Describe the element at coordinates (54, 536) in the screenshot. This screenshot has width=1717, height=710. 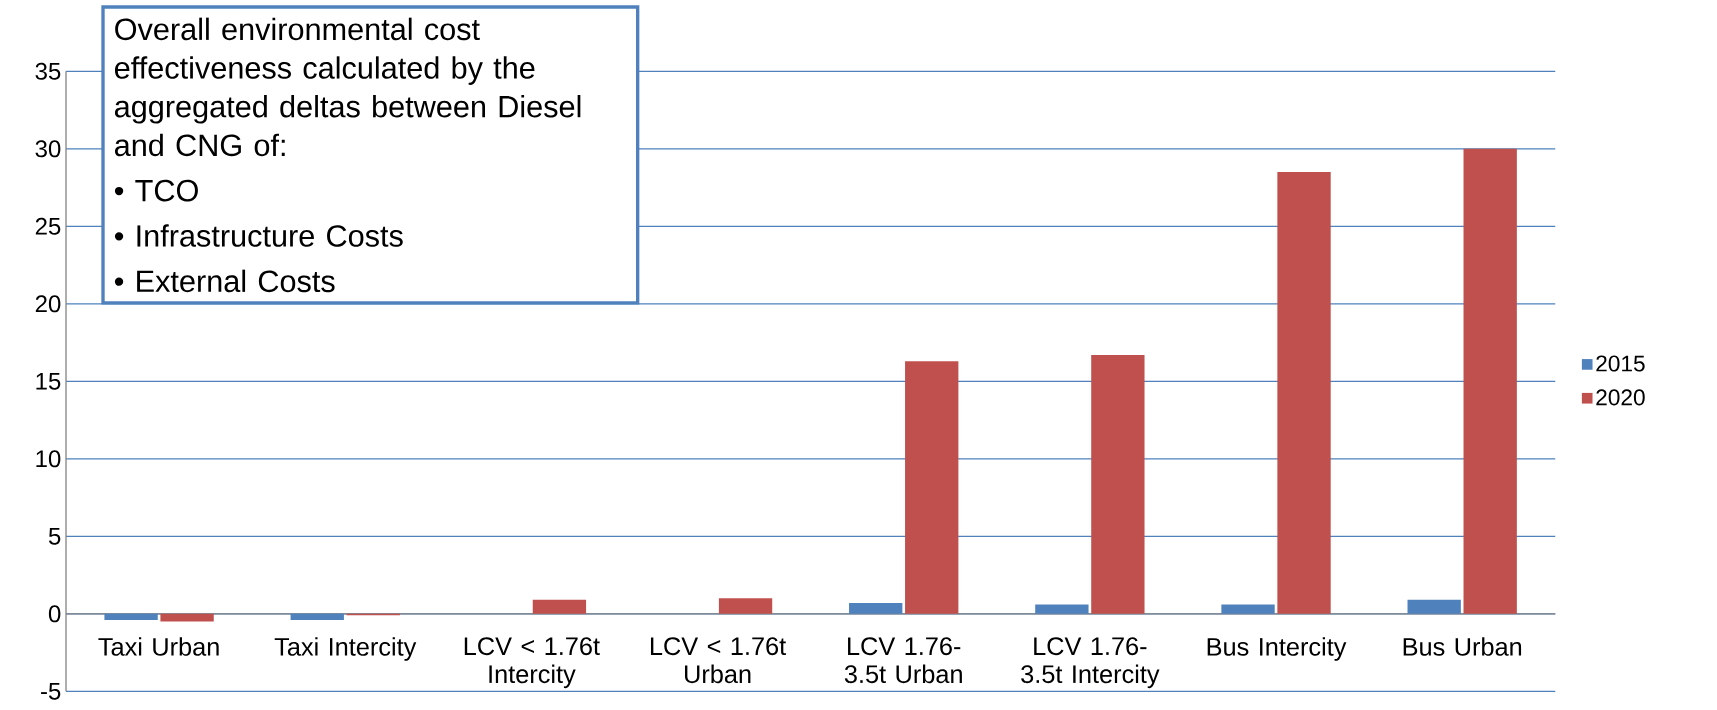
I see `y-tick-label: 5` at that location.